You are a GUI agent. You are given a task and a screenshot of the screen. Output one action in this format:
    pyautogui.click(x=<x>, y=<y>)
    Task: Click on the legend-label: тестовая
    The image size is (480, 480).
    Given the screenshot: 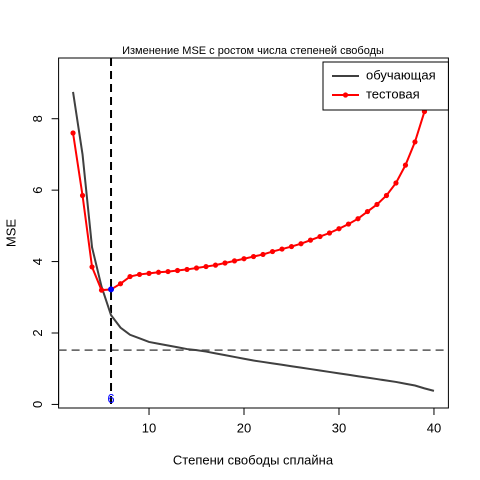 What is the action you would take?
    pyautogui.click(x=393, y=93)
    